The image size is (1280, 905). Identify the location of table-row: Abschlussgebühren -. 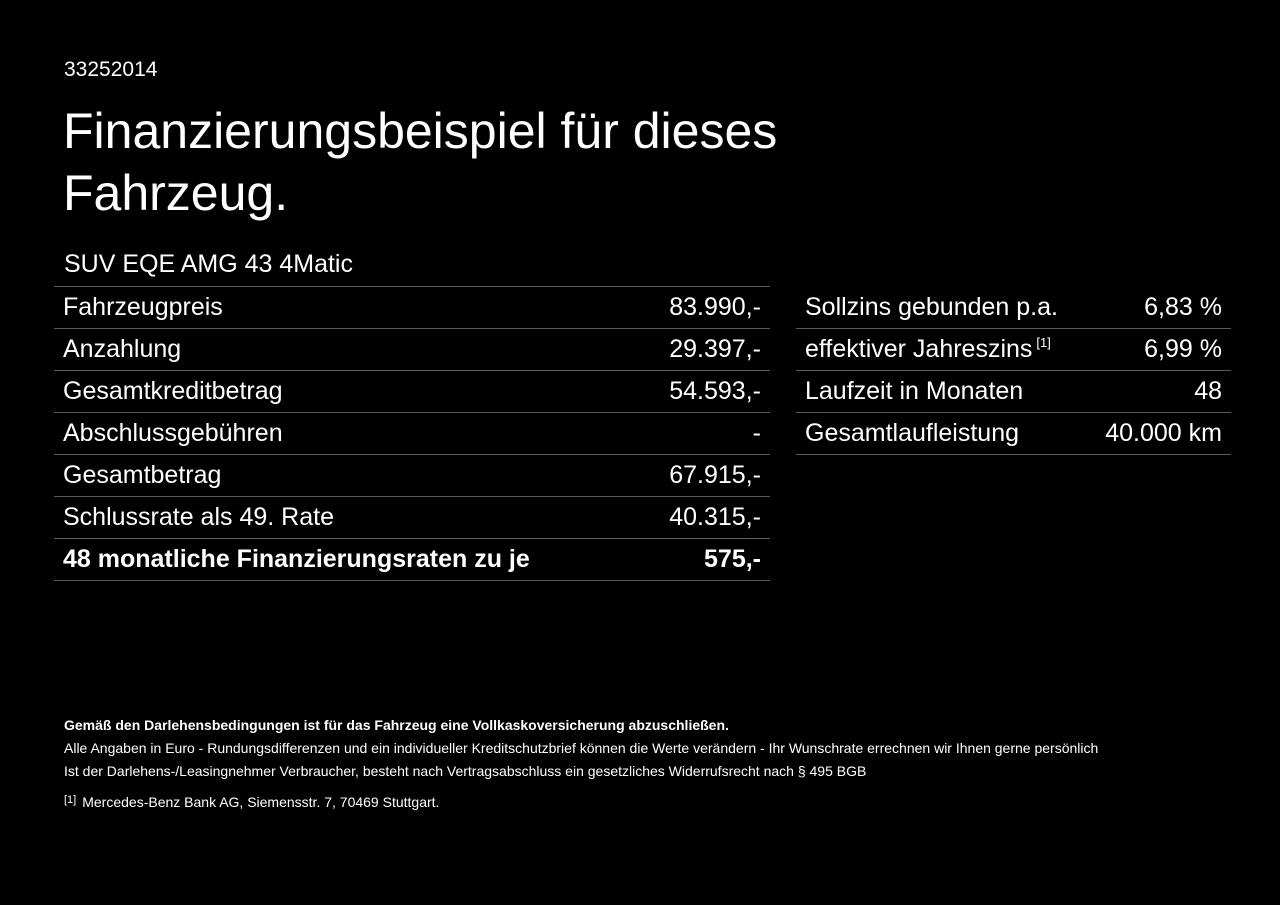
(412, 434).